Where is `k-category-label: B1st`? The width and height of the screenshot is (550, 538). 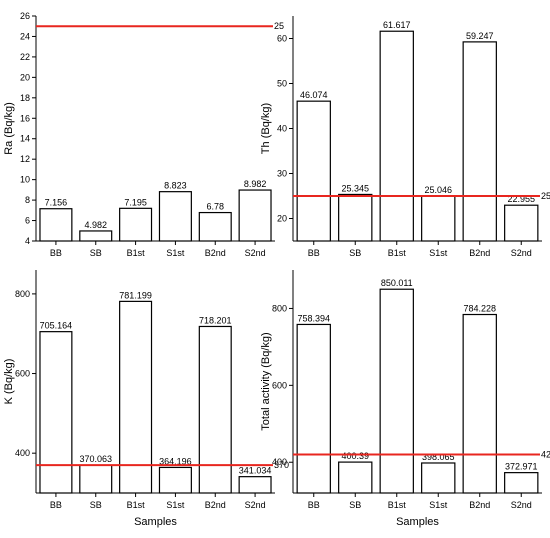 k-category-label: B1st is located at coordinates (136, 505).